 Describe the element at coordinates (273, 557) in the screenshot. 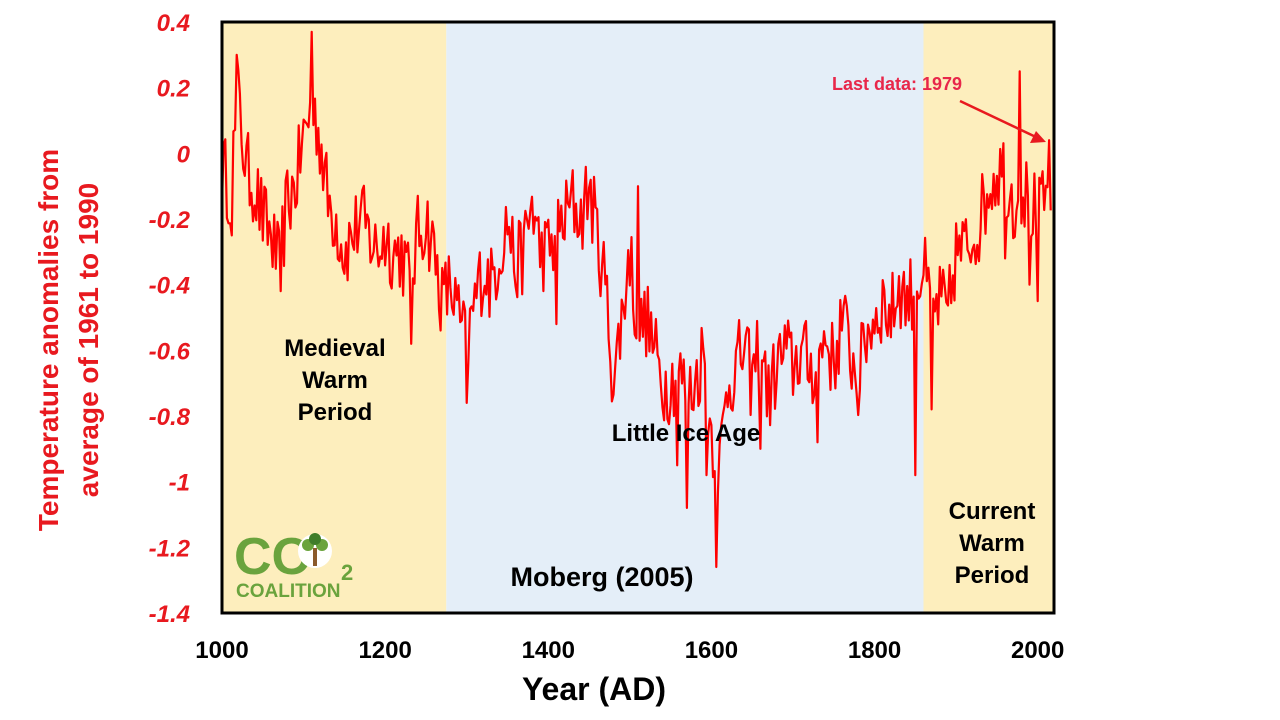

I see `logo-letters: CO` at that location.